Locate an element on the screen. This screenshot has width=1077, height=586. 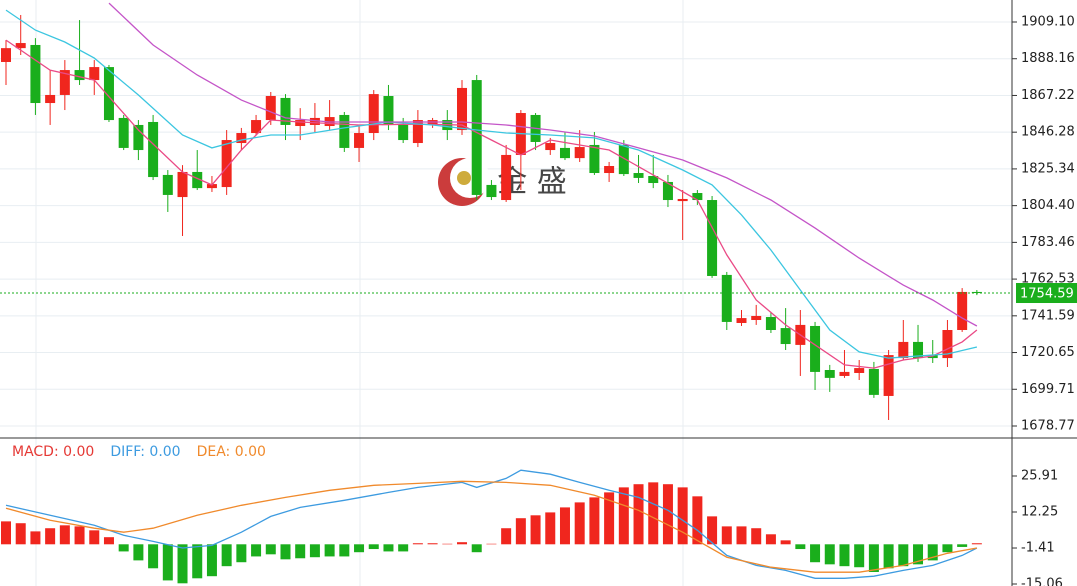
y-tick-label: 1699.71 is located at coordinates (1048, 389).